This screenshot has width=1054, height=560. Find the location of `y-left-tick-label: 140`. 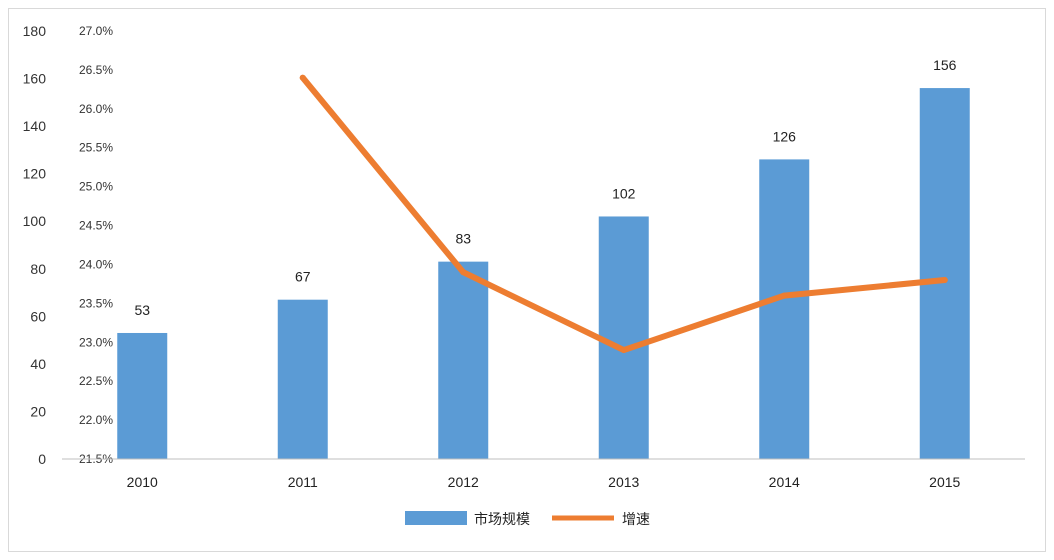

y-left-tick-label: 140 is located at coordinates (35, 126).